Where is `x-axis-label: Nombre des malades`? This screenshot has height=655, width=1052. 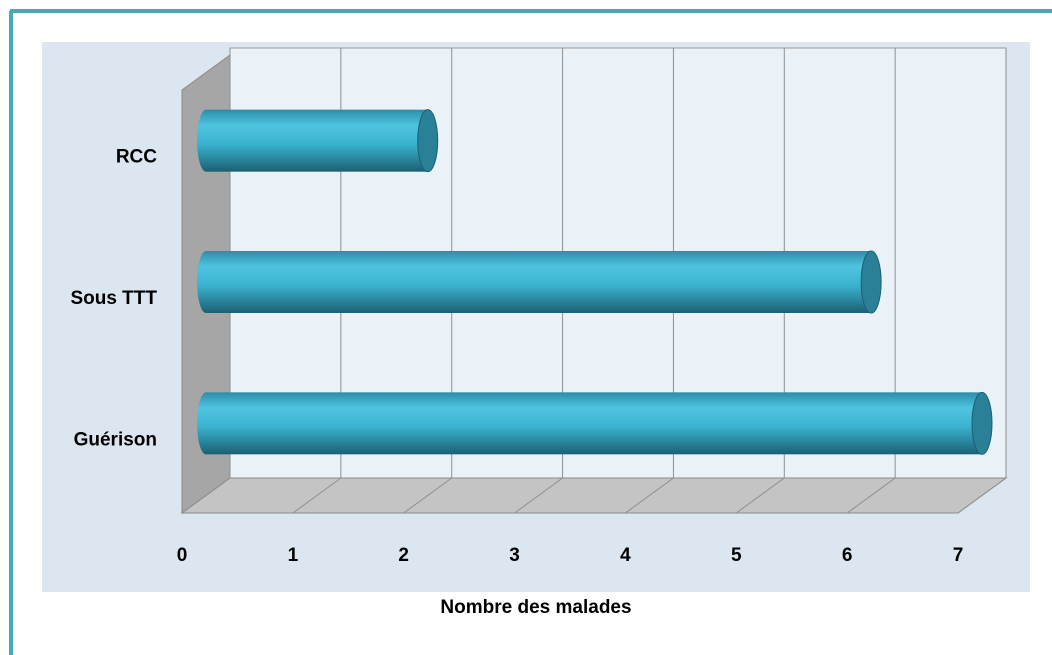 x-axis-label: Nombre des malades is located at coordinates (535, 607).